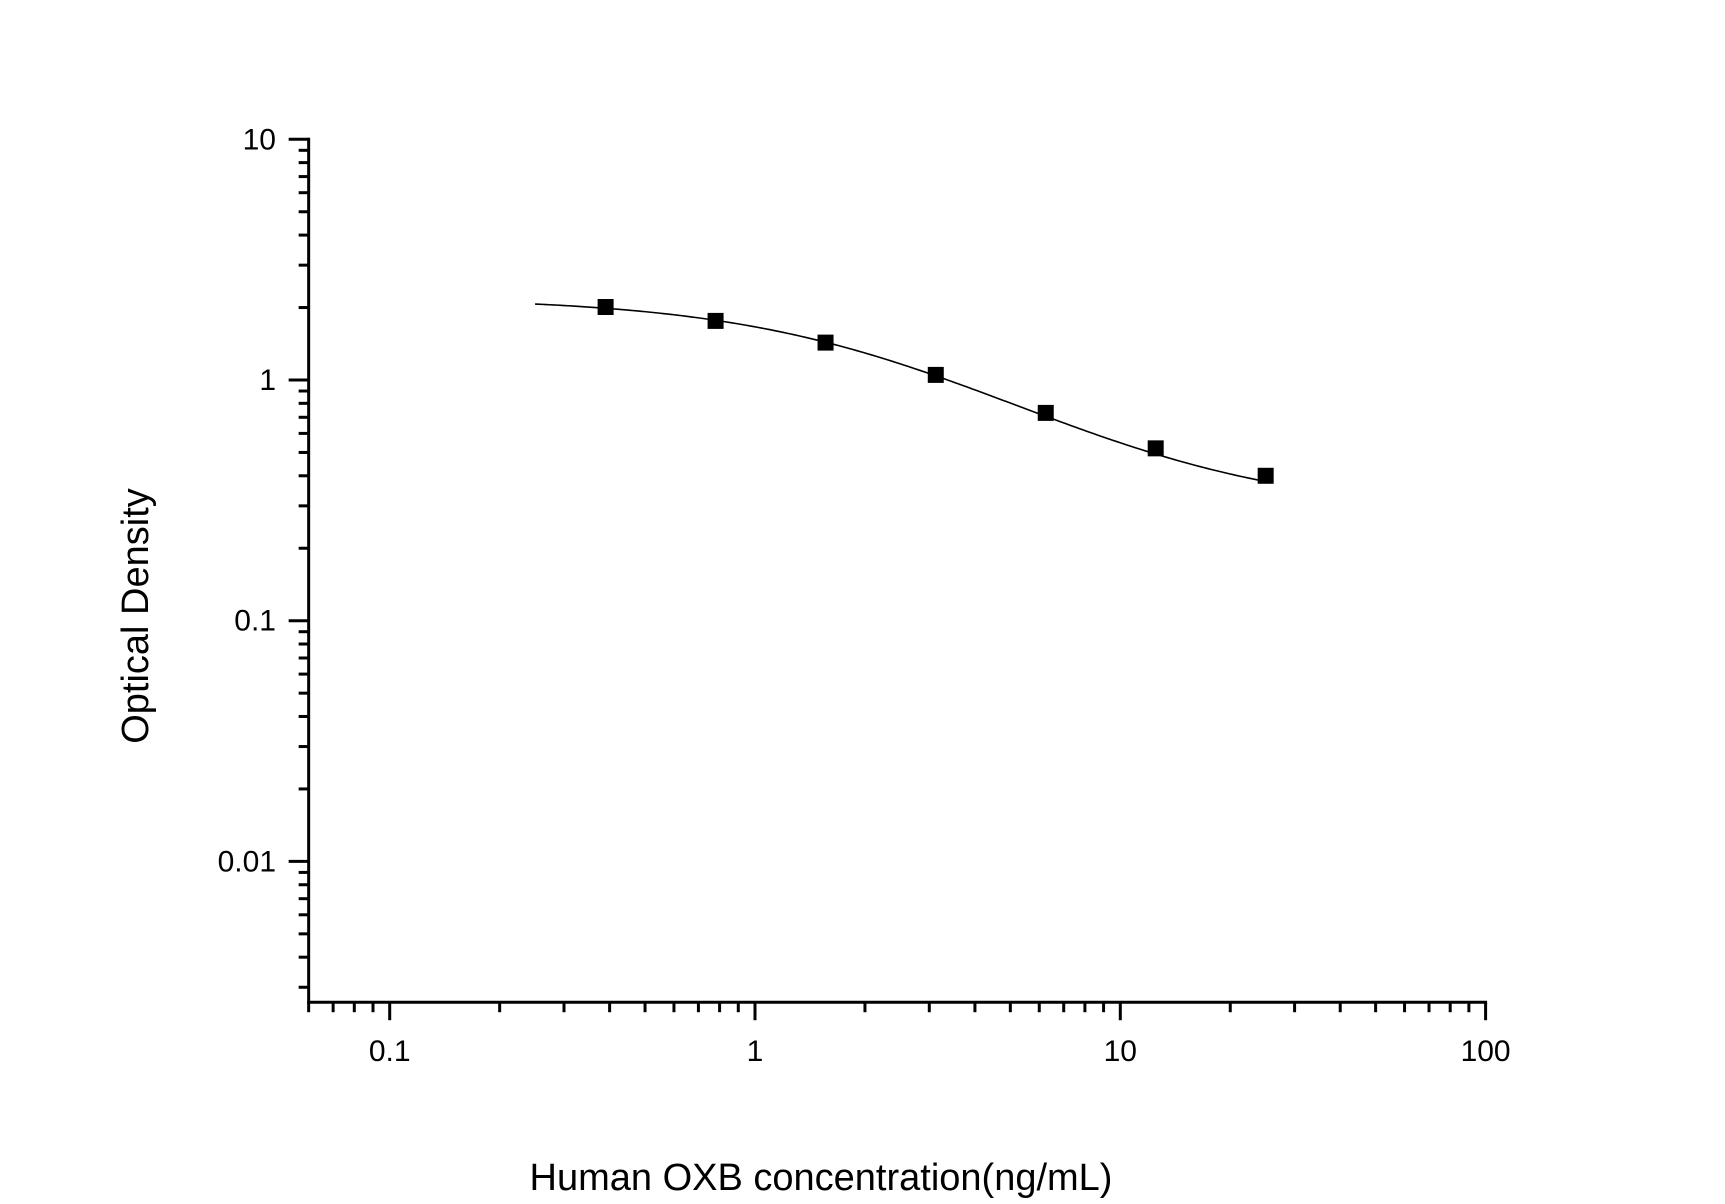 The width and height of the screenshot is (1725, 1204). I want to click on x-tick-label: 0.1, so click(390, 1051).